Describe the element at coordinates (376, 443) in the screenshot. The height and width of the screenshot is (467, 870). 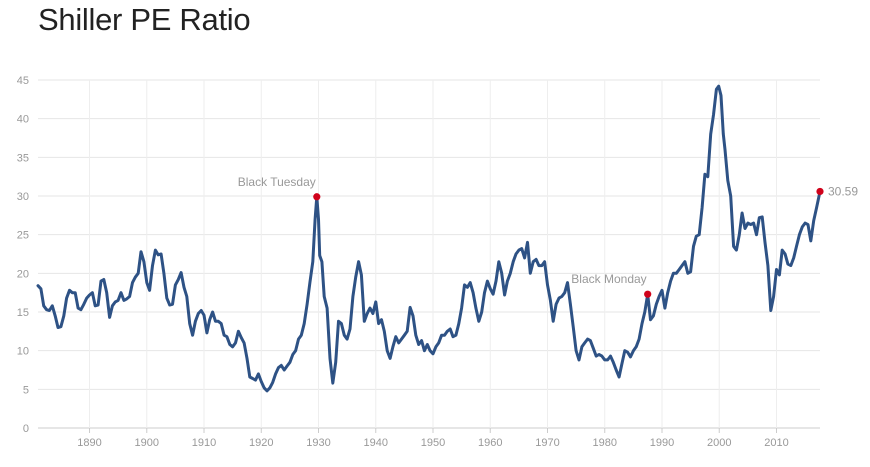
I see `x-tick-label: 1940` at that location.